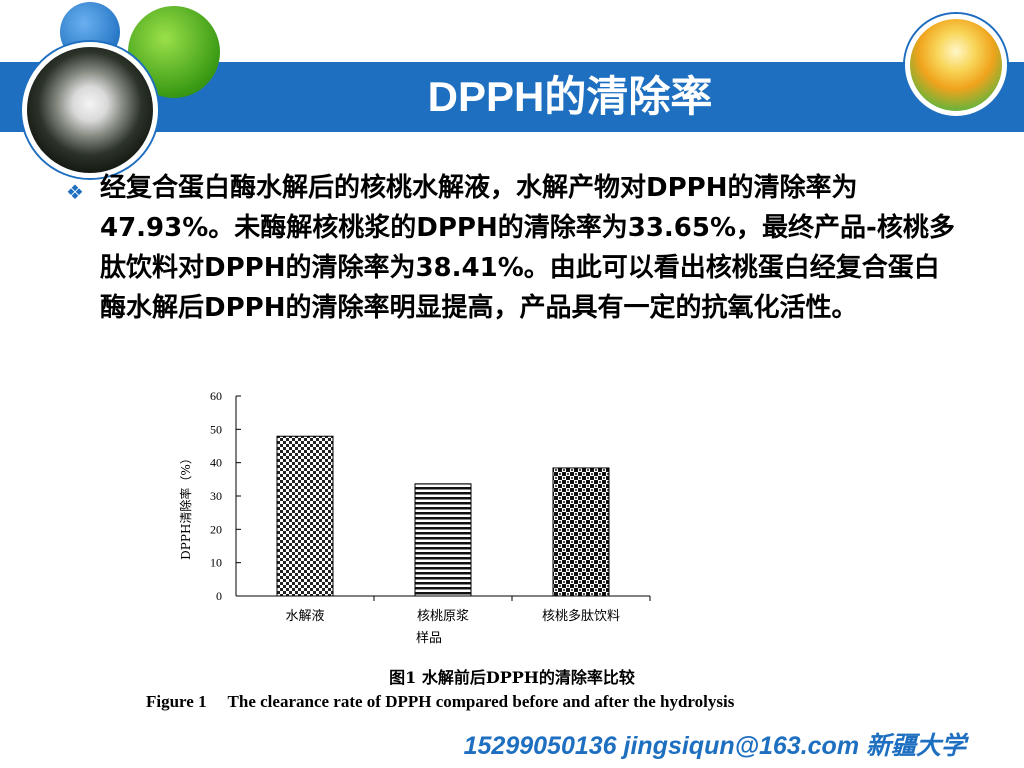 The height and width of the screenshot is (768, 1024). What do you see at coordinates (581, 616) in the screenshot?
I see `x-tick-label: 核桃多肽饮料` at bounding box center [581, 616].